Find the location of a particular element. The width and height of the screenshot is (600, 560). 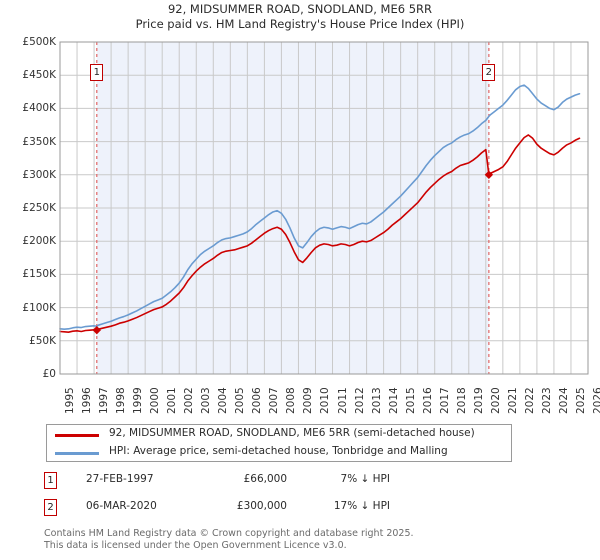

x-axis-tick-label: 2010 is located at coordinates (325, 400).